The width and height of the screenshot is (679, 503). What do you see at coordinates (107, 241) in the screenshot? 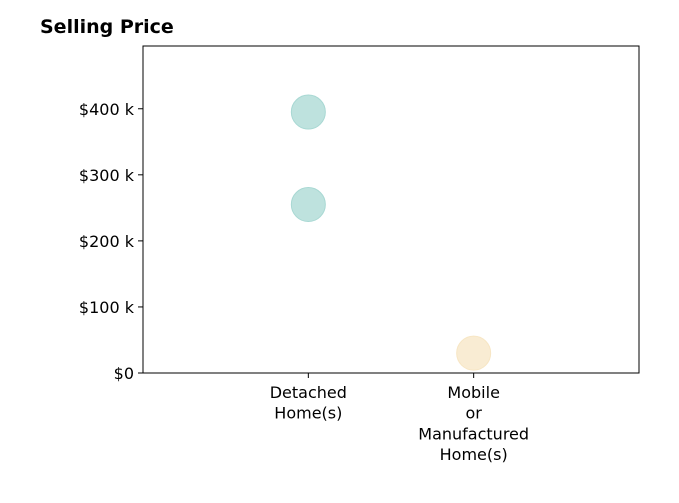
I see `y-tick-label: $200 k` at bounding box center [107, 241].